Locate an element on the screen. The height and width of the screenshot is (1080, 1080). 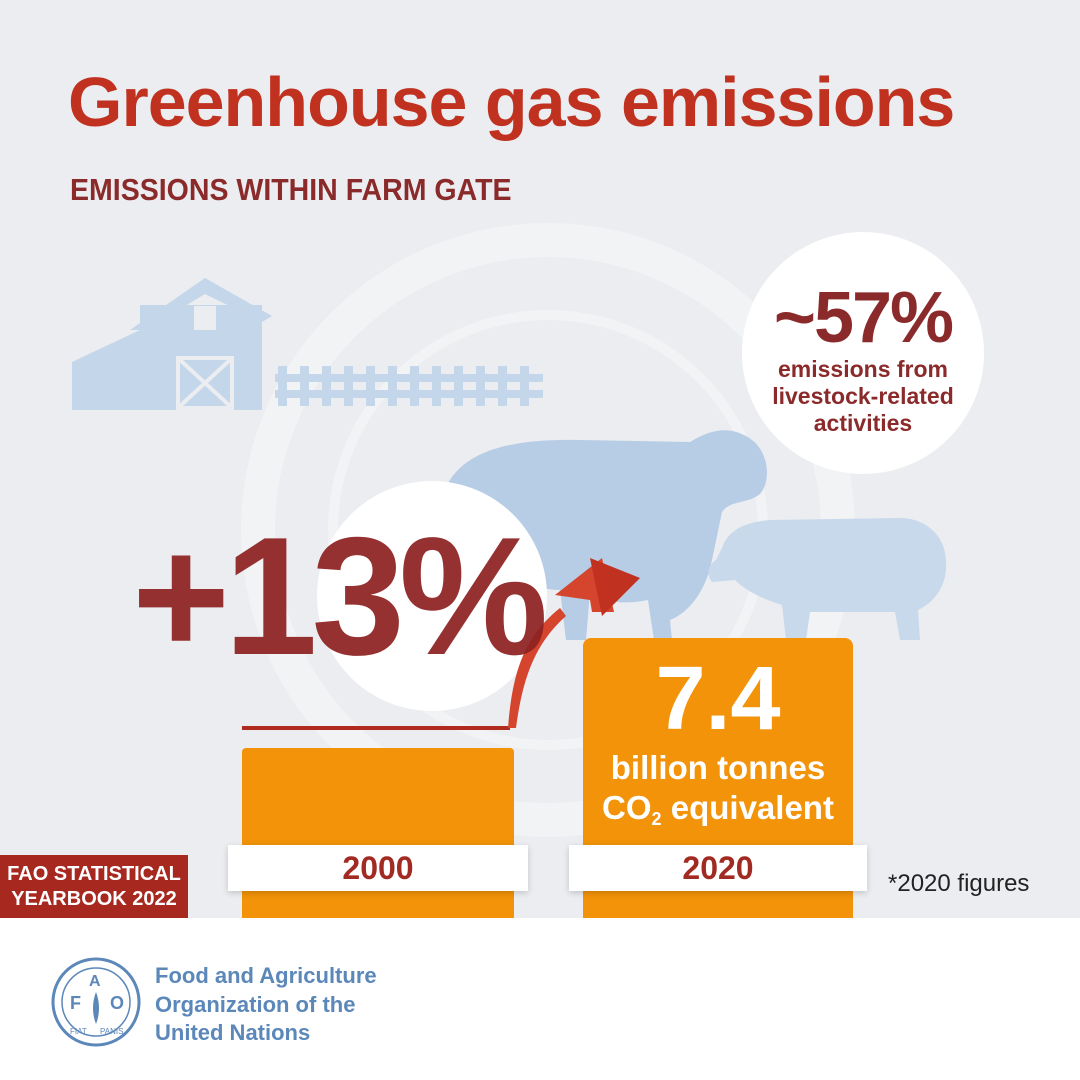
unit-subscript: 2 is located at coordinates (656, 819).